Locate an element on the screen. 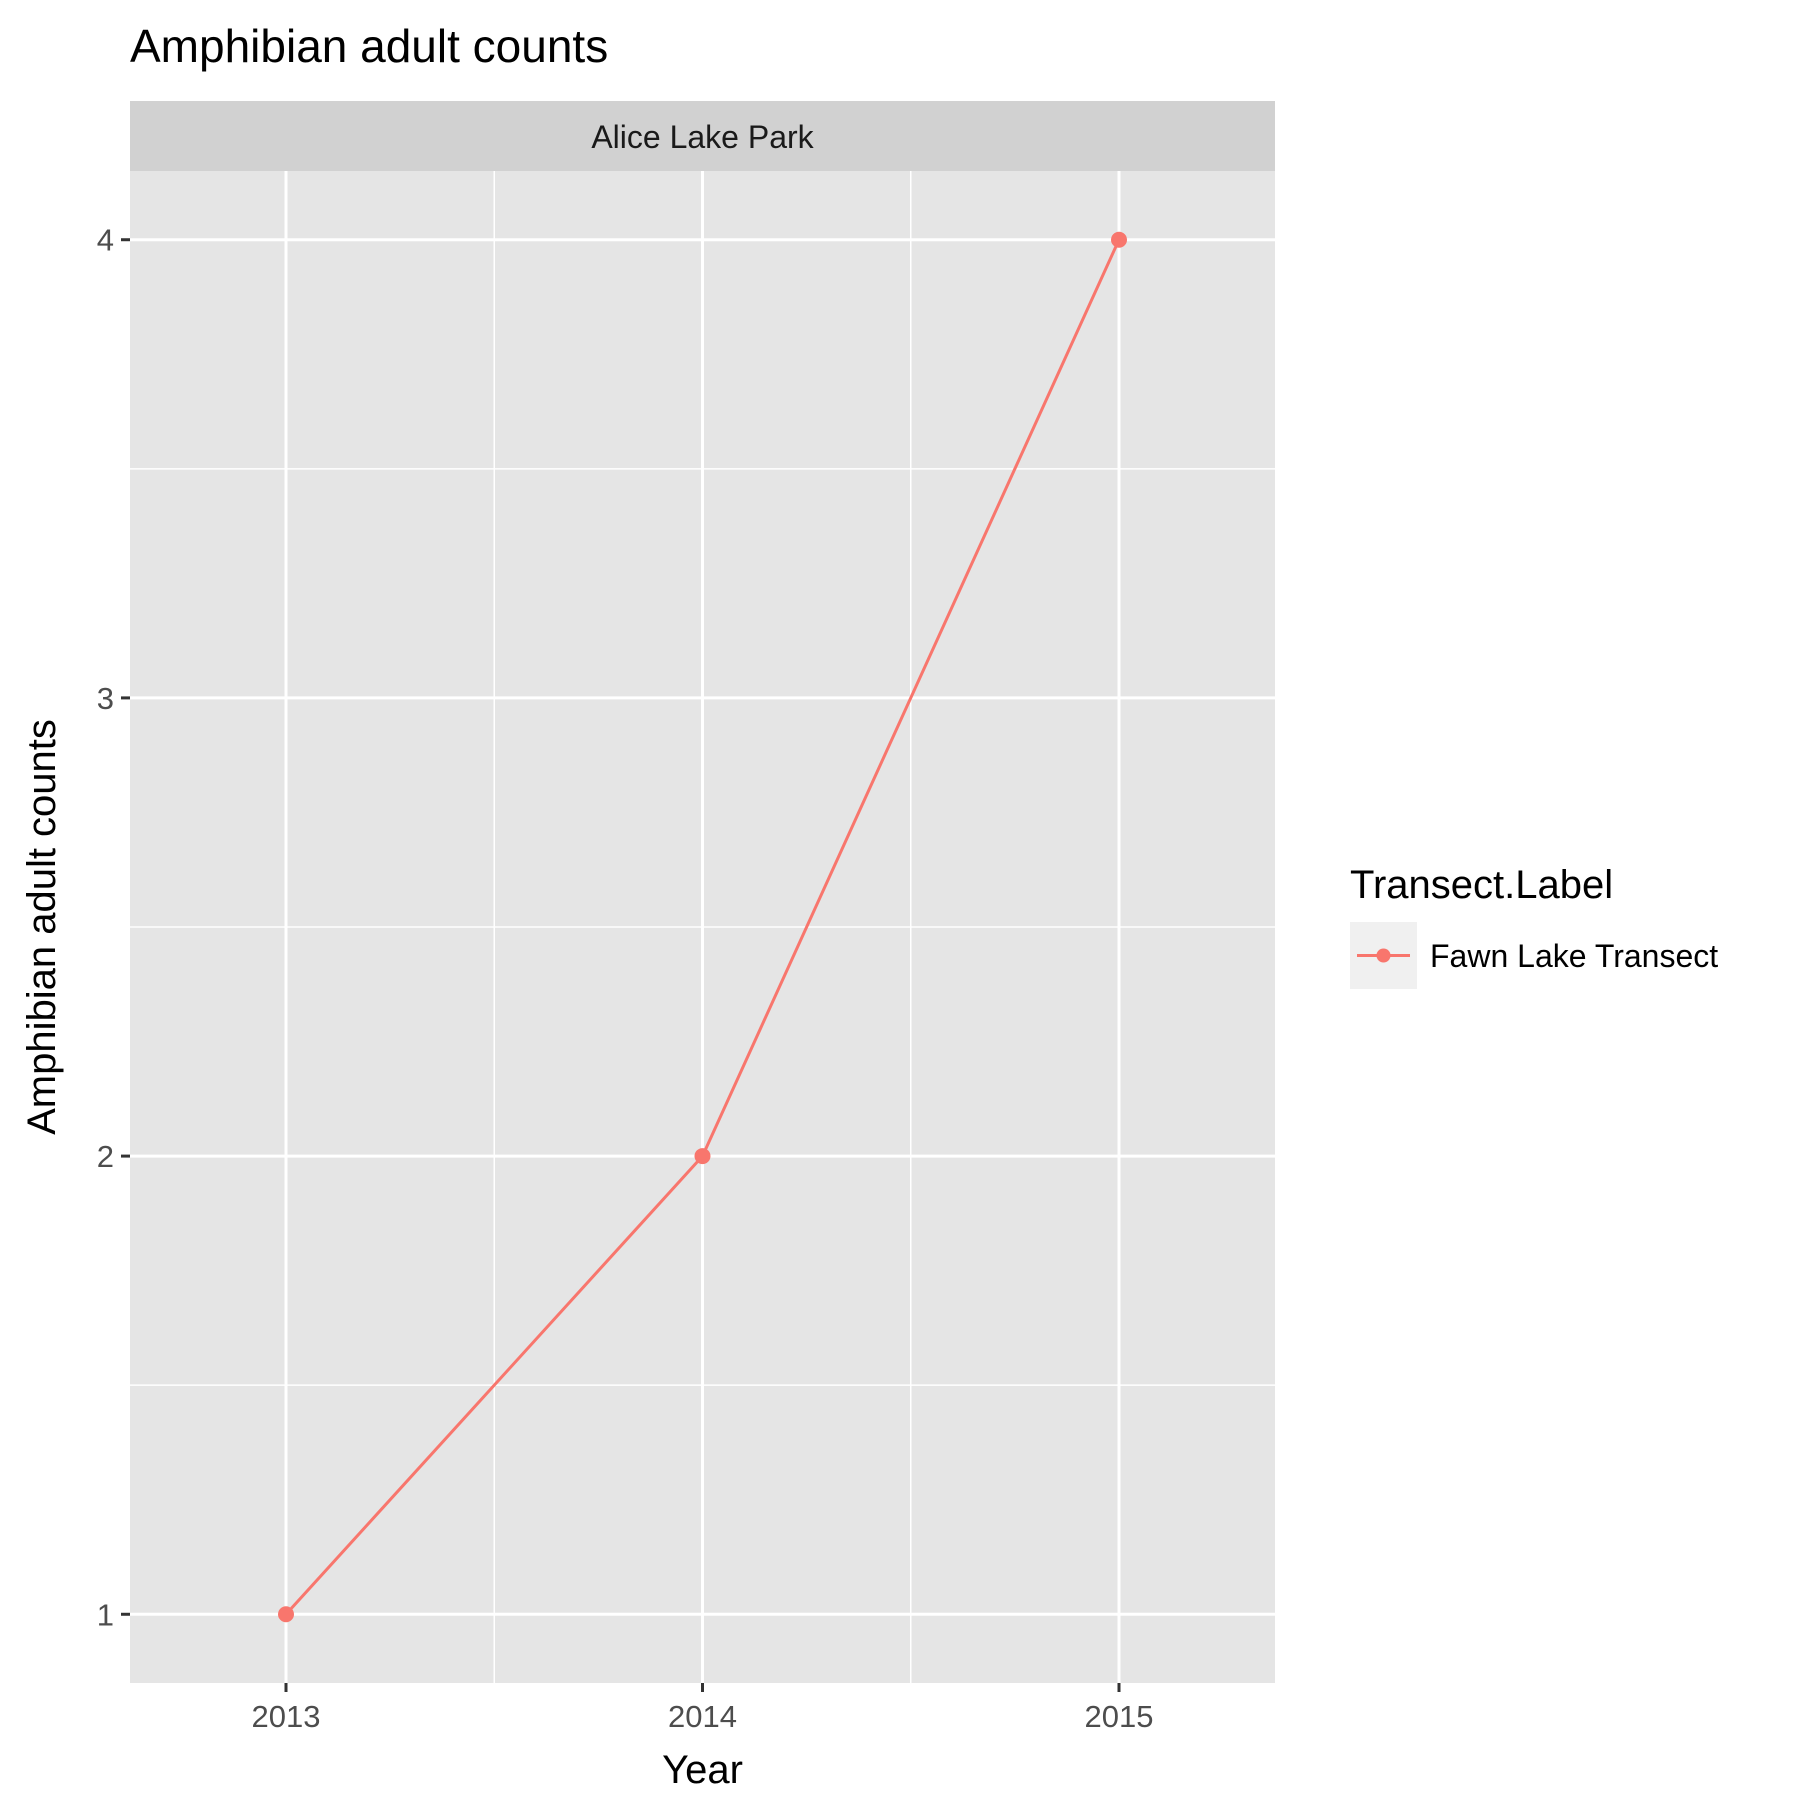 The height and width of the screenshot is (1800, 1800). x-tick-label: 2013 is located at coordinates (286, 1716).